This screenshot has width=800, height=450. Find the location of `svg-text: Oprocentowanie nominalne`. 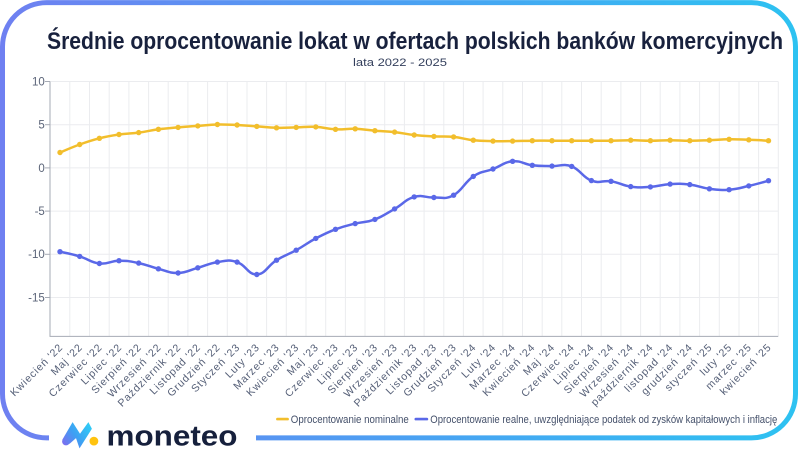

svg-text: Oprocentowanie nominalne is located at coordinates (350, 420).